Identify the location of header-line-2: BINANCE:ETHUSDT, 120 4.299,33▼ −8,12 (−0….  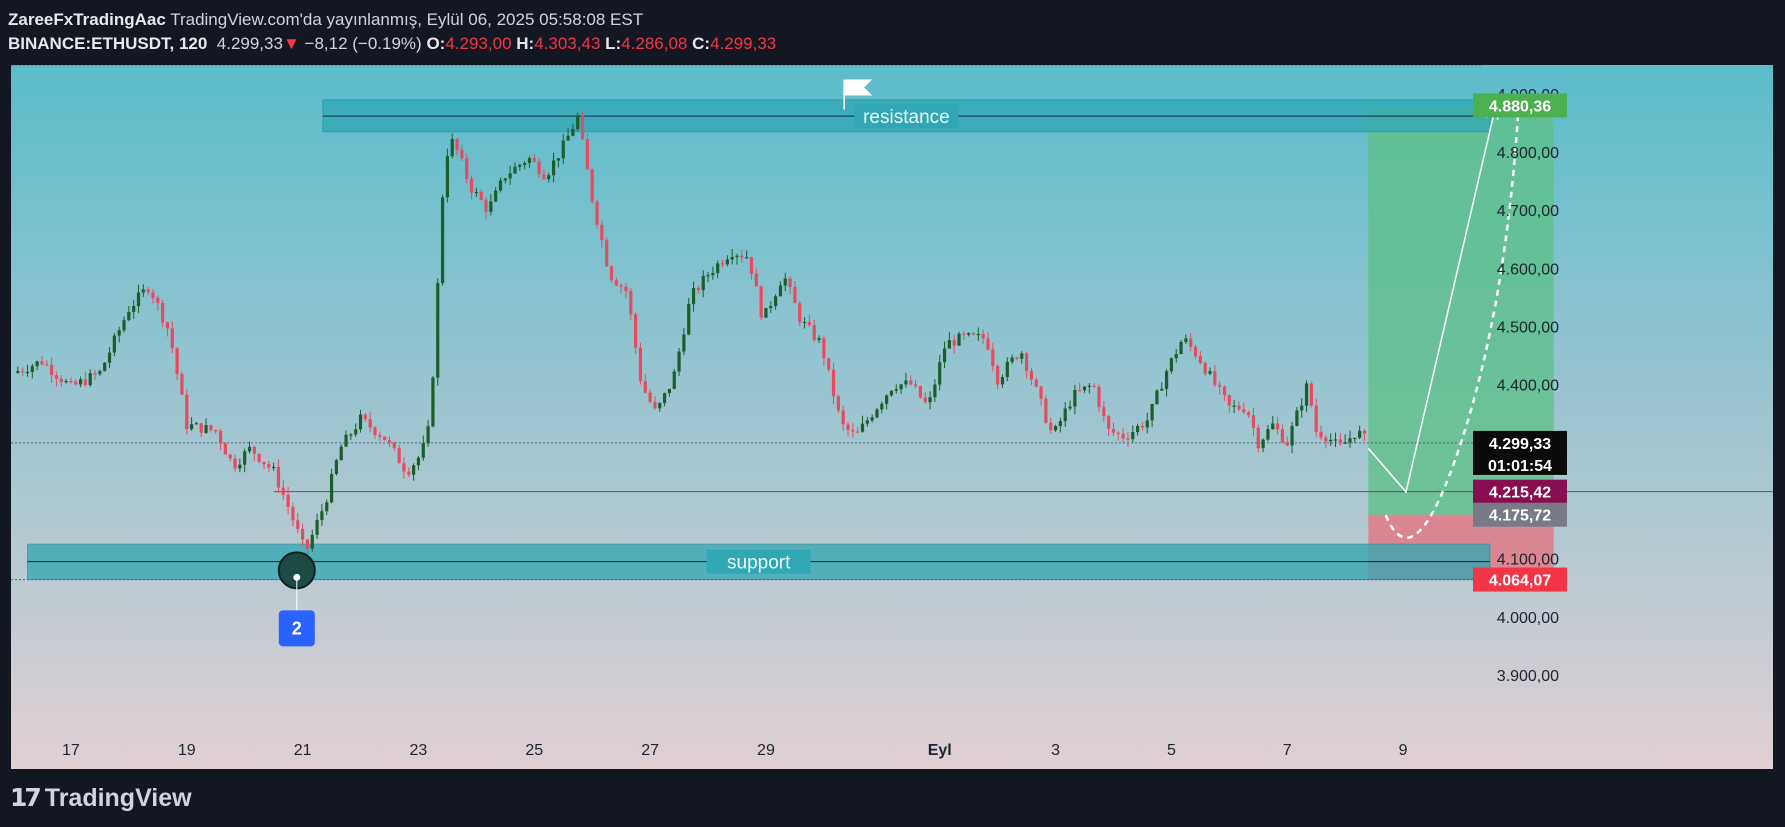
(392, 44).